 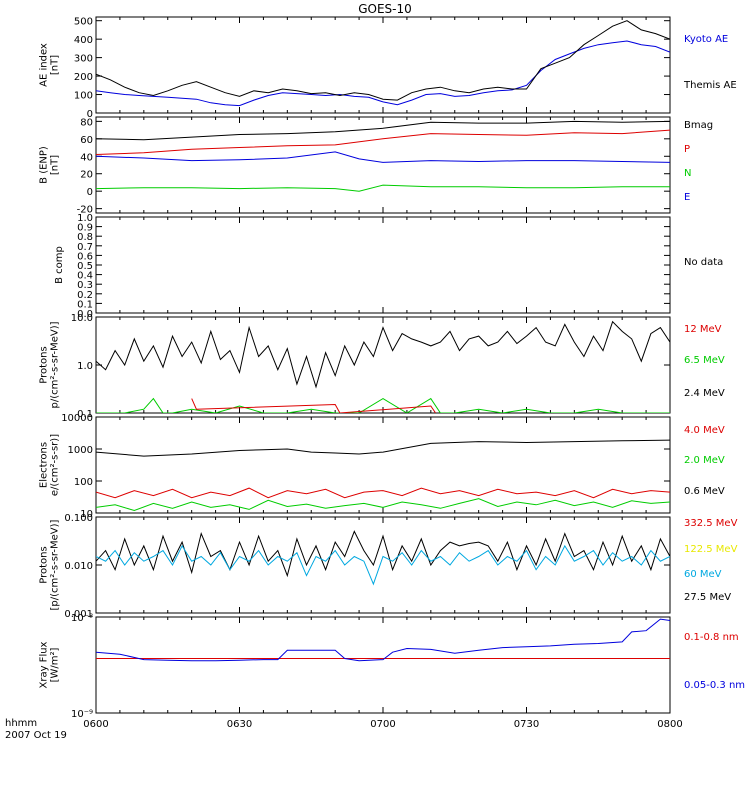 What do you see at coordinates (385, 9) in the screenshot?
I see `figure-title: GOES-10` at bounding box center [385, 9].